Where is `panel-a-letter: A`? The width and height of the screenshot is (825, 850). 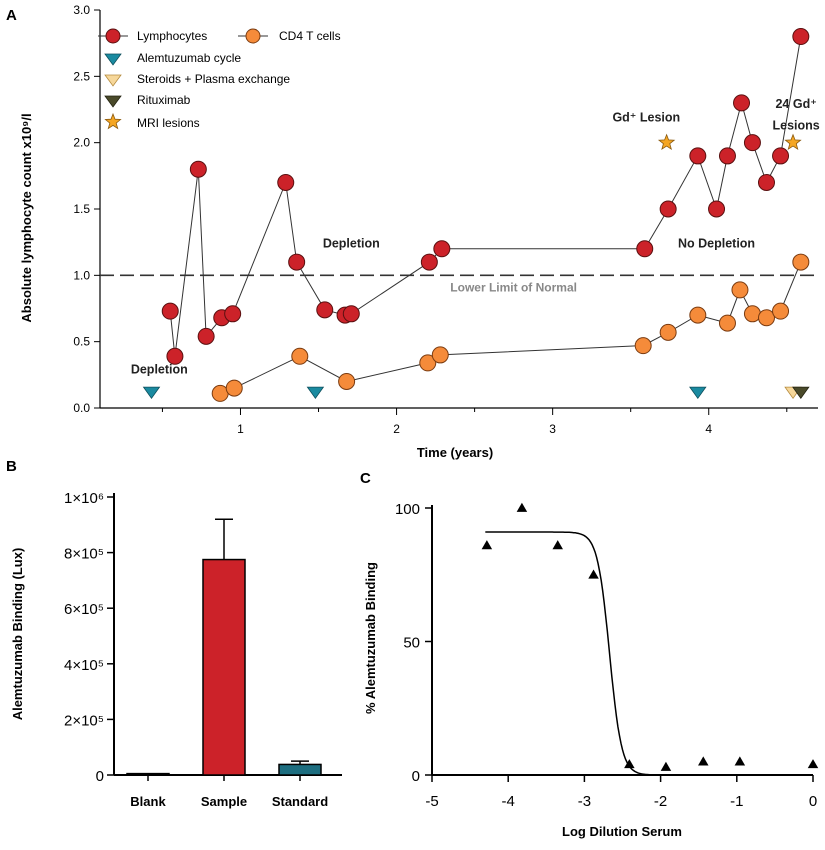
panel-a-letter: A is located at coordinates (11, 15).